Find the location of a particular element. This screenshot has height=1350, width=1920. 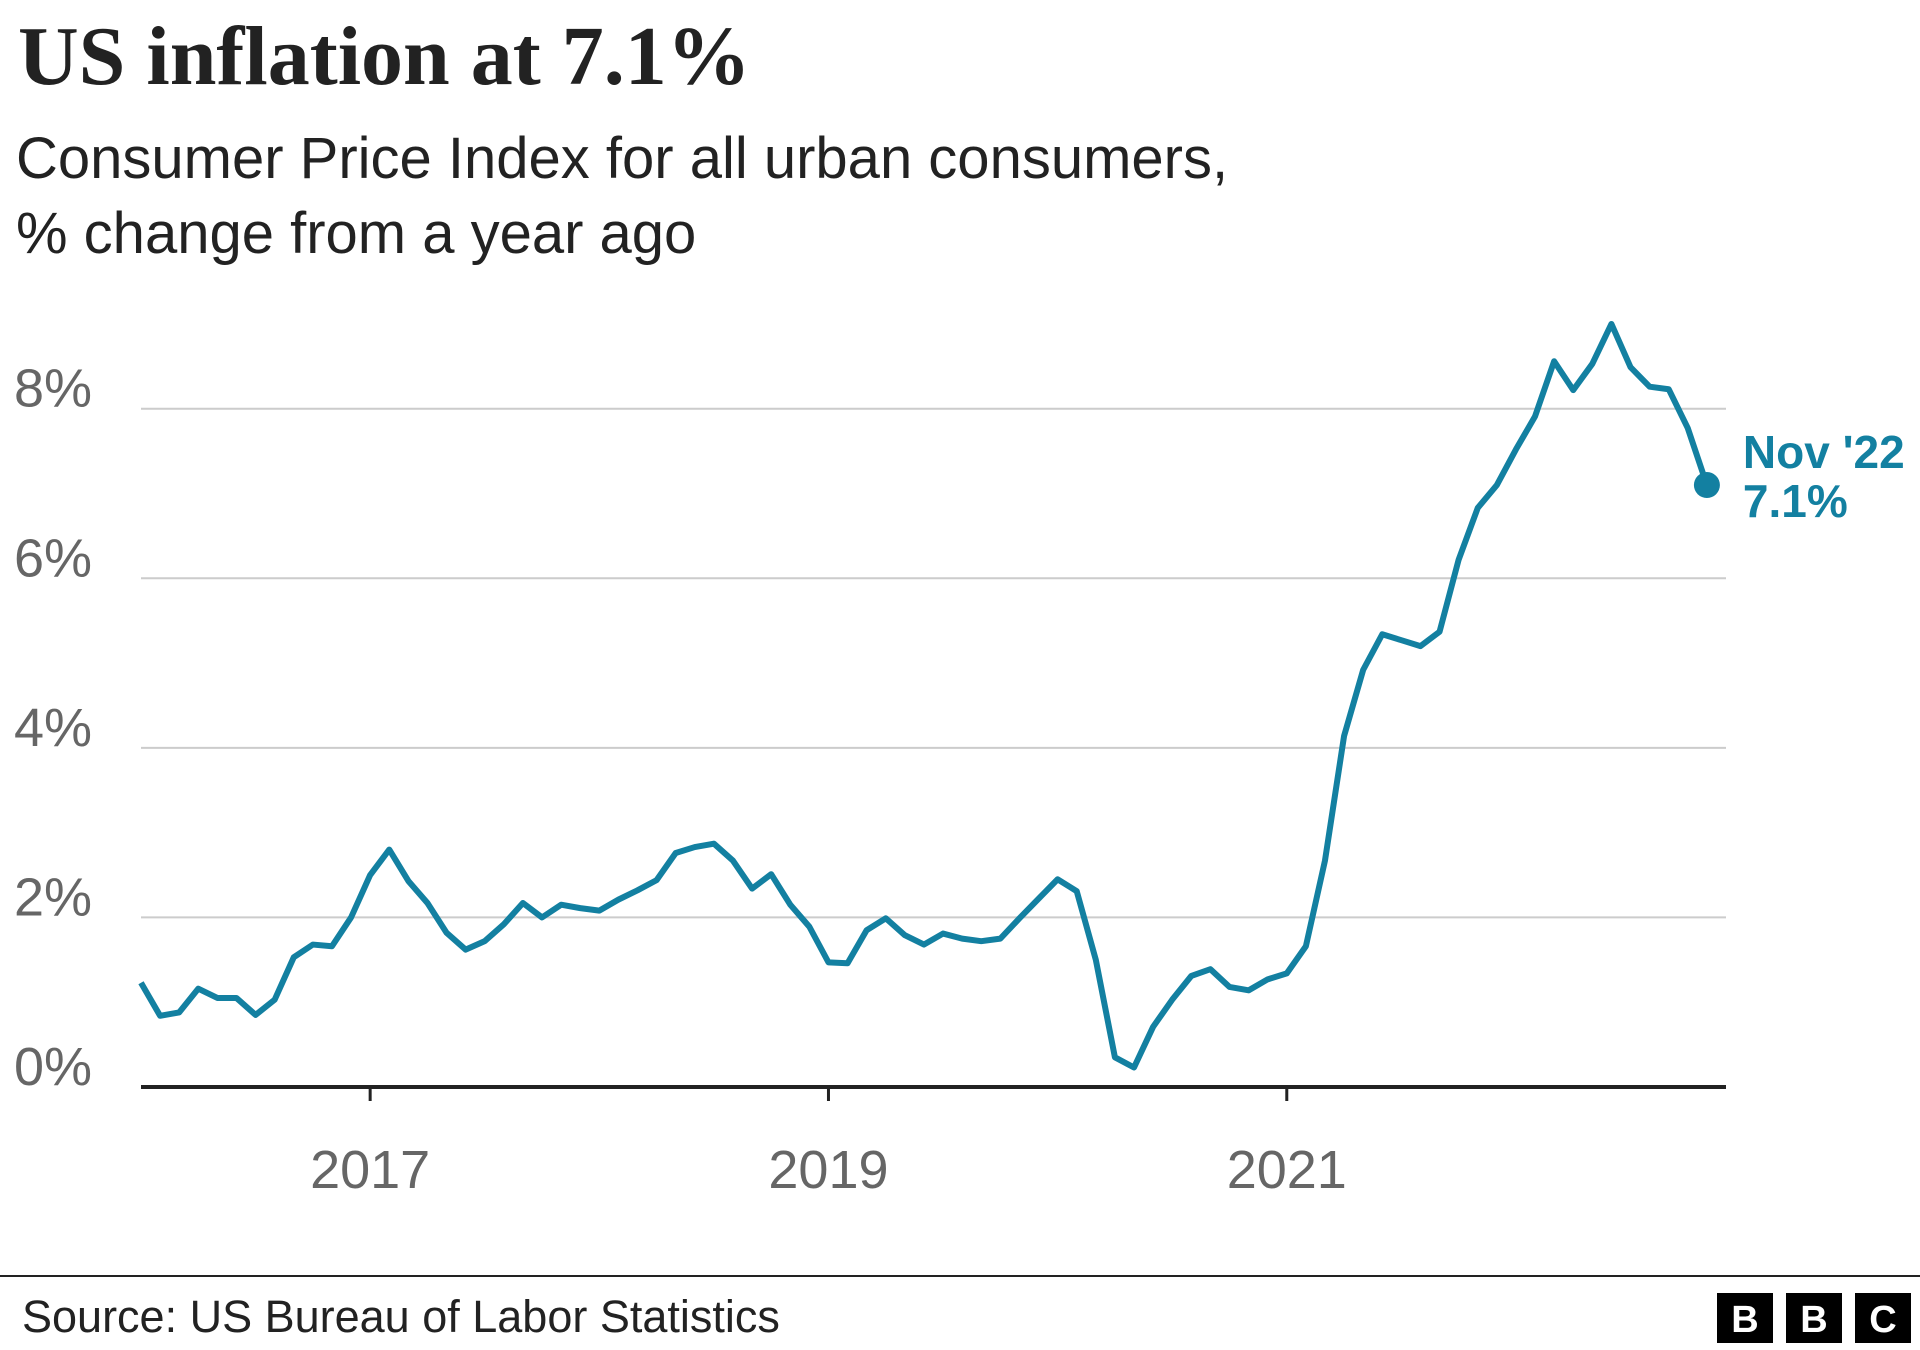

logo-letter: C is located at coordinates (1882, 1320).